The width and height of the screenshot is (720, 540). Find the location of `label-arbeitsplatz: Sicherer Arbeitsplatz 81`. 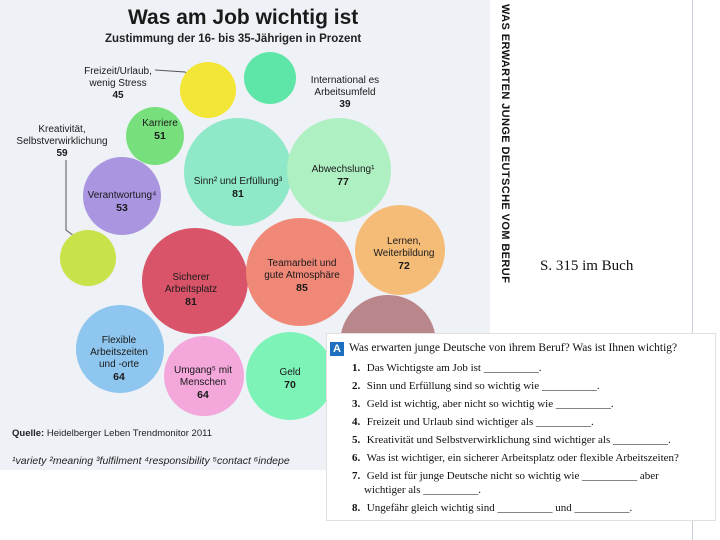

label-arbeitsplatz: Sicherer Arbeitsplatz 81 is located at coordinates (191, 290).